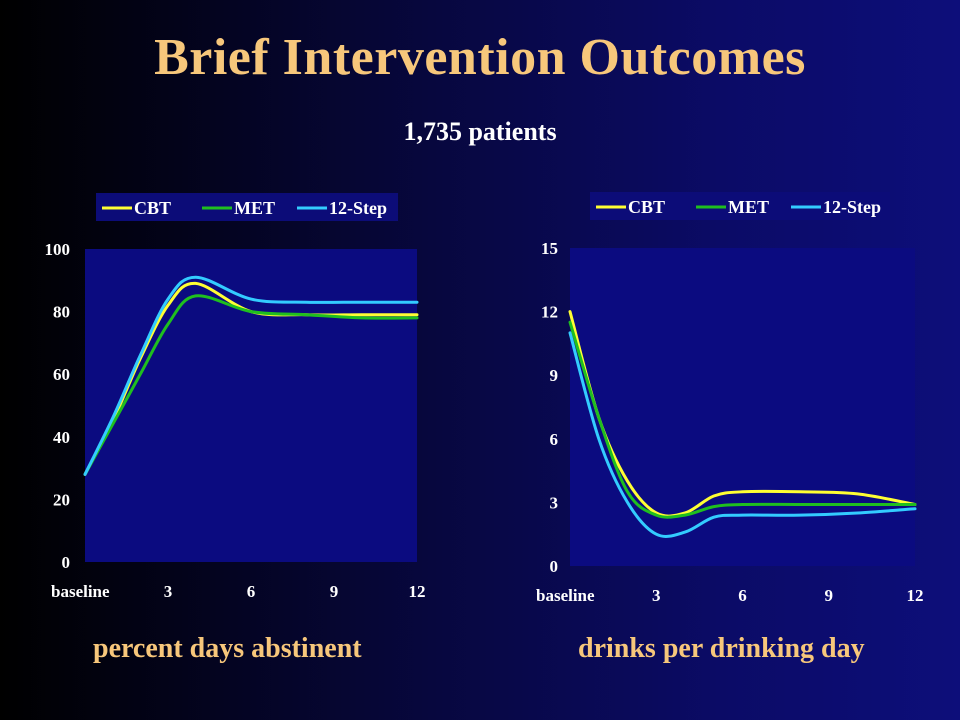  Describe the element at coordinates (554, 439) in the screenshot. I see `y-tick-label: 6` at that location.